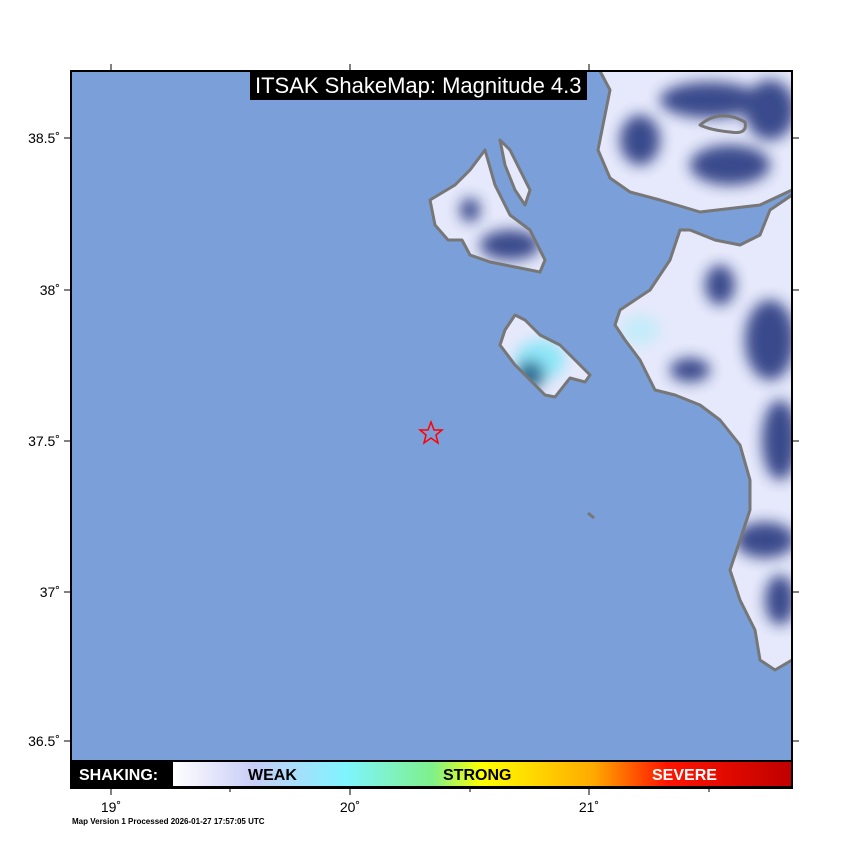 This screenshot has width=864, height=861. I want to click on legend-strong: STRONG, so click(477, 775).